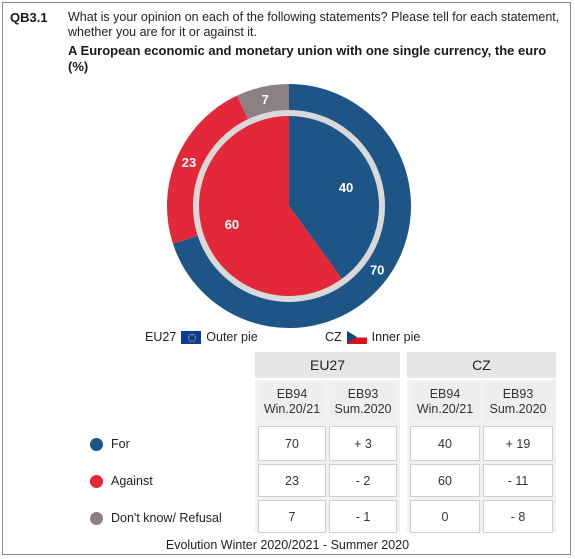  What do you see at coordinates (518, 480) in the screenshot?
I see `table-cell: - 11` at bounding box center [518, 480].